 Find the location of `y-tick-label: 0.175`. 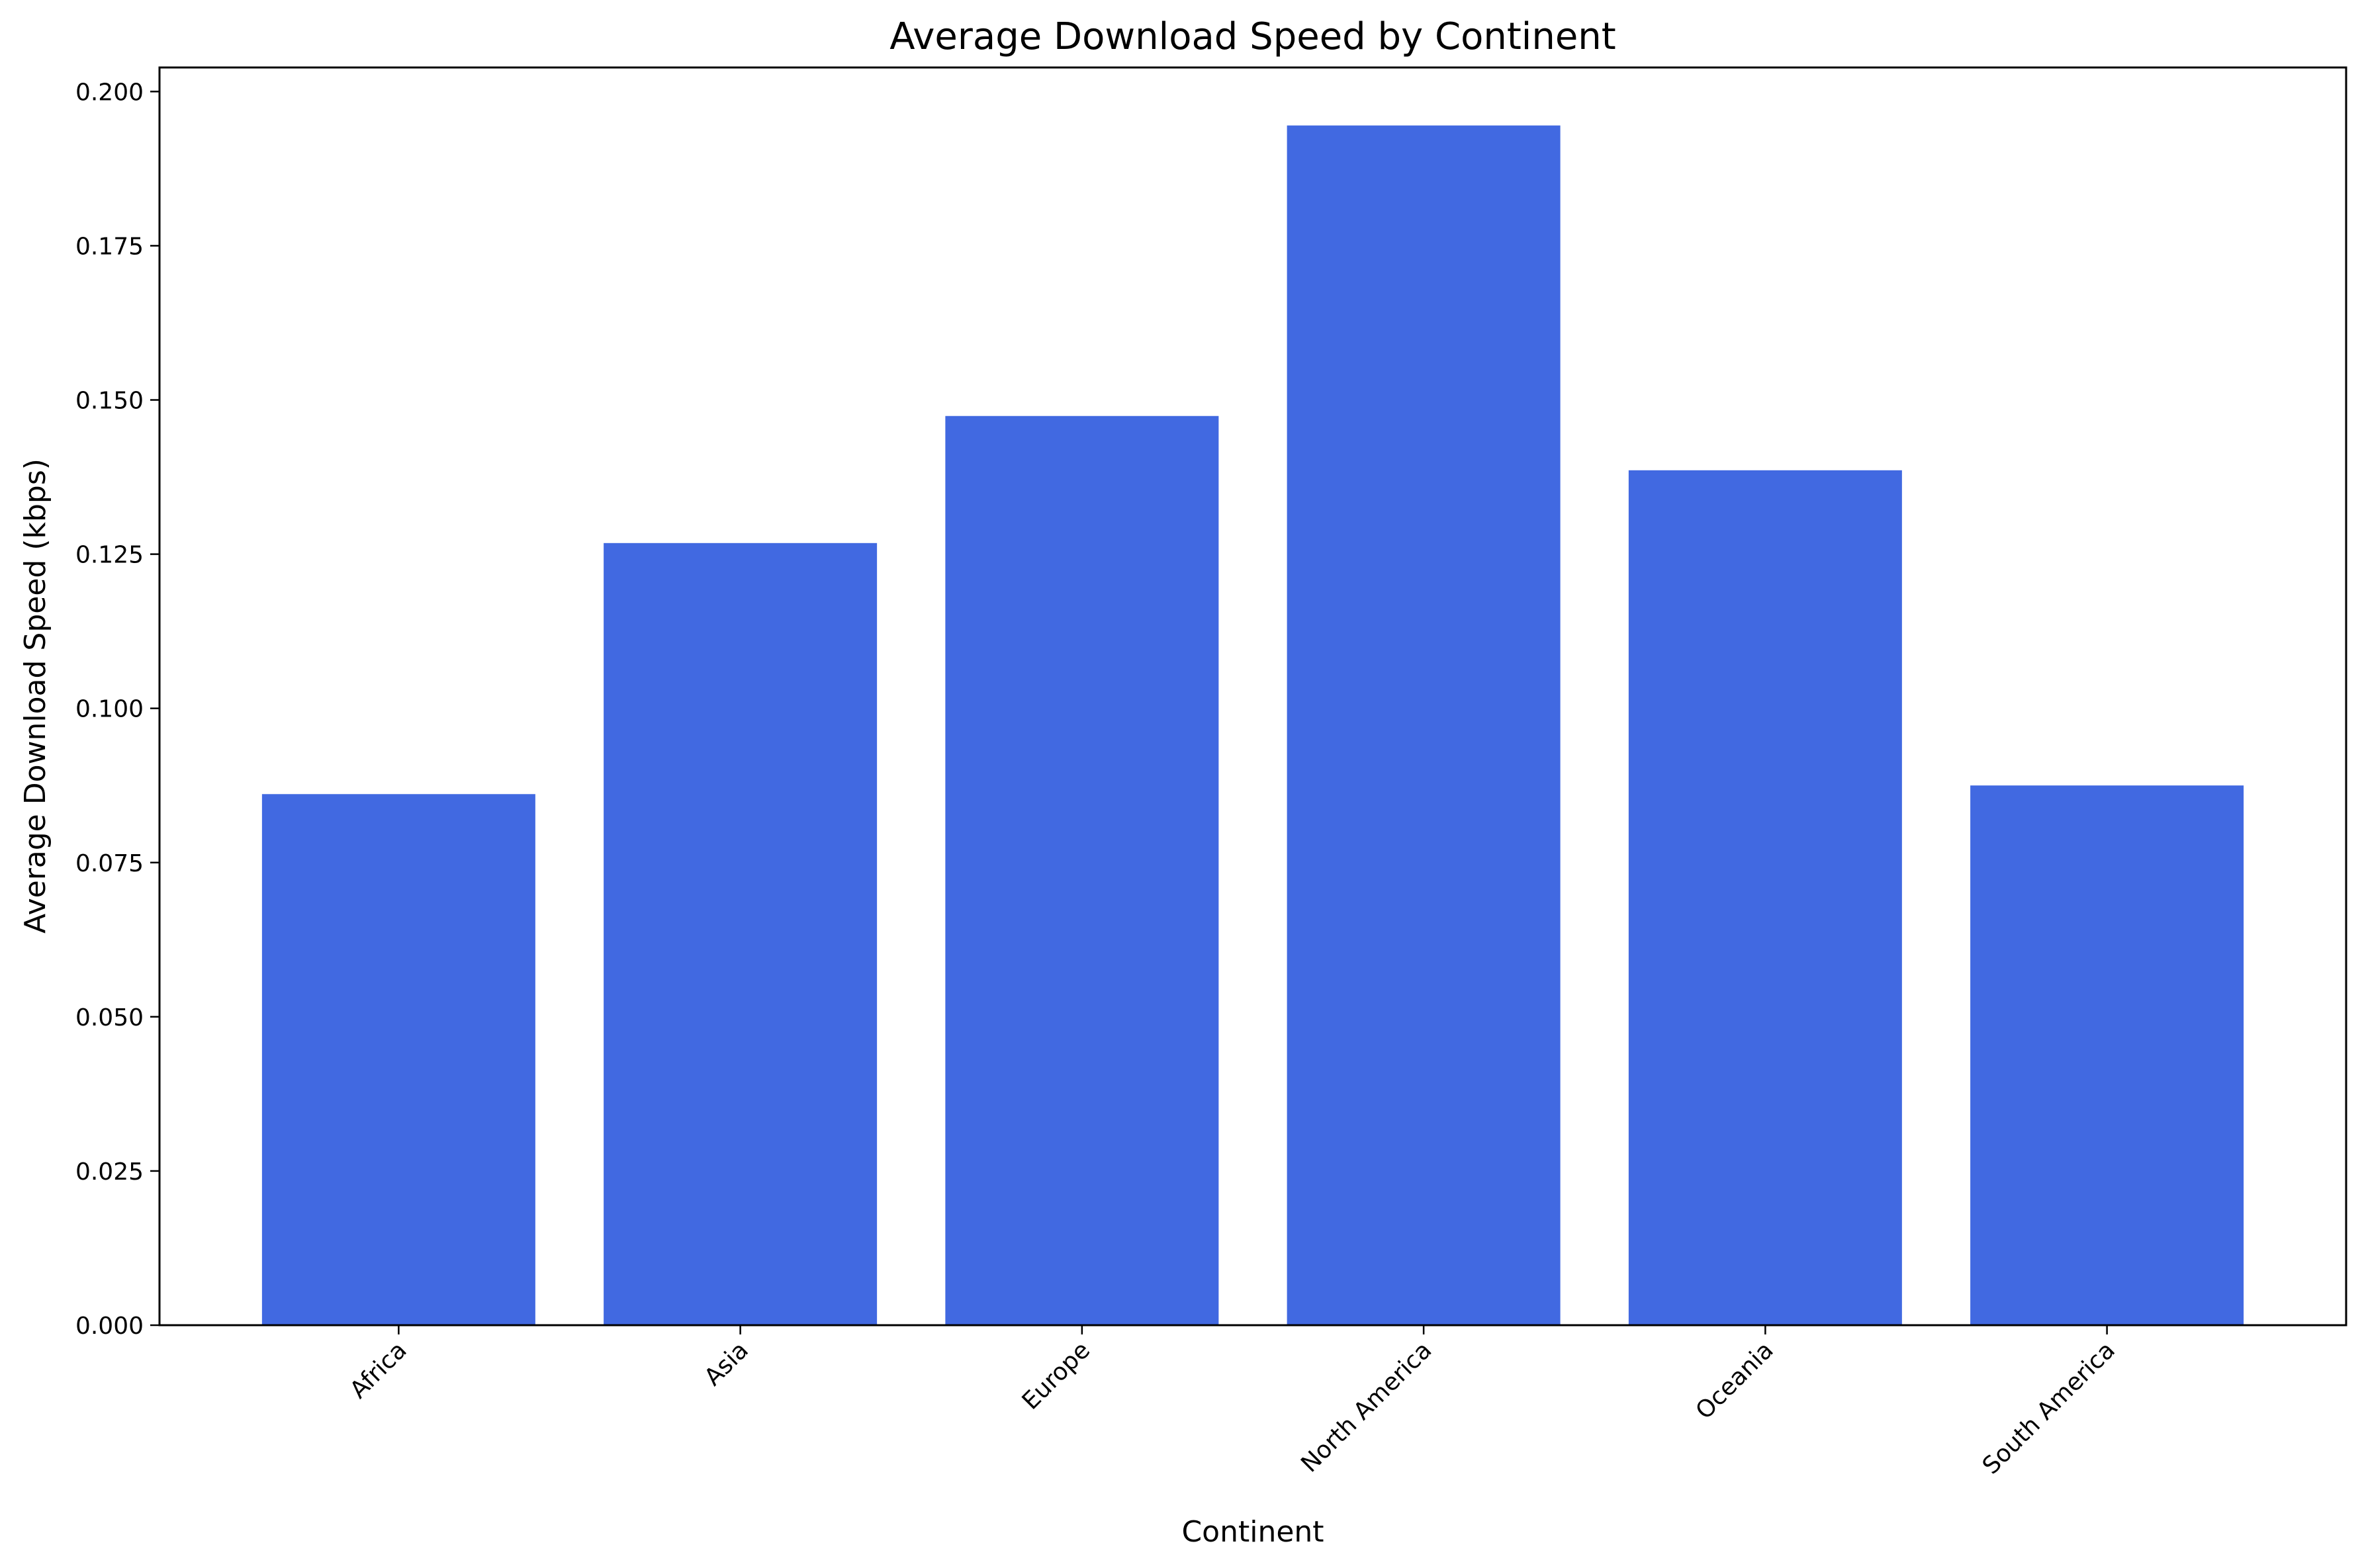

y-tick-label: 0.175 is located at coordinates (109, 247).